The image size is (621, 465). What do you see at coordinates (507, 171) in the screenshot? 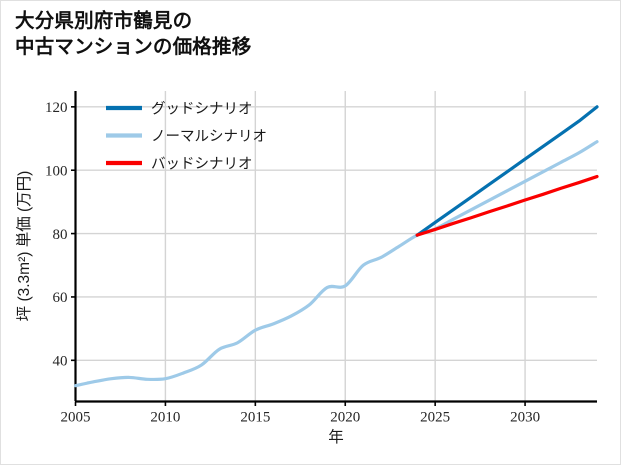
I see `series-line-good` at bounding box center [507, 171].